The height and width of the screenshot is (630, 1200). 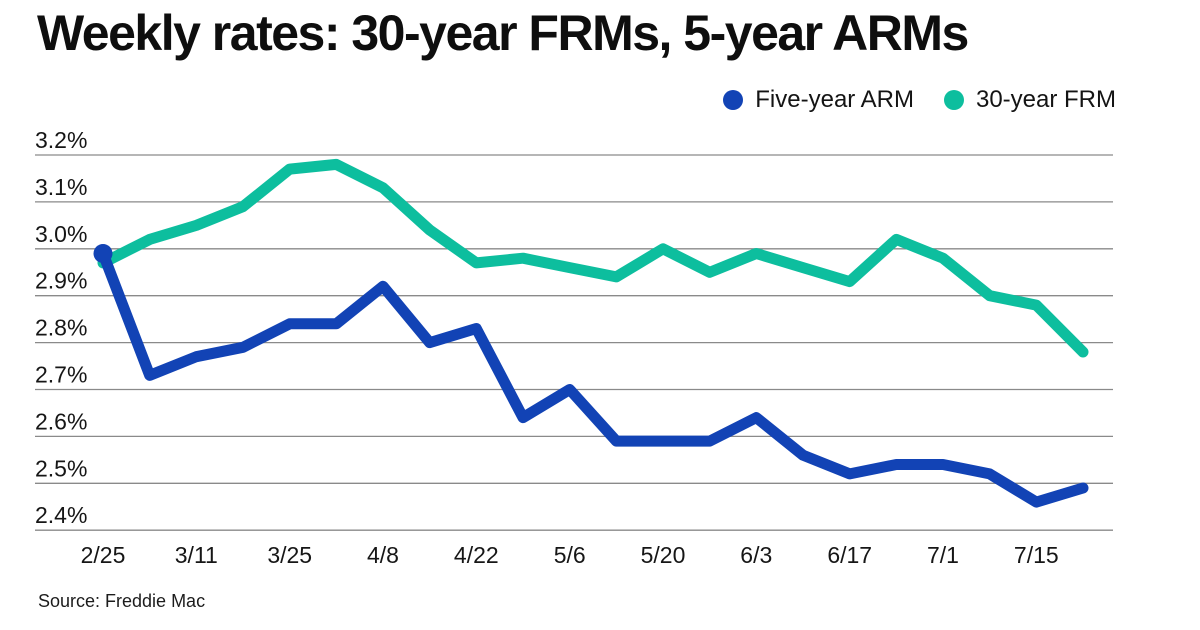 I want to click on y-tick-label: 2.6%, so click(x=61, y=421).